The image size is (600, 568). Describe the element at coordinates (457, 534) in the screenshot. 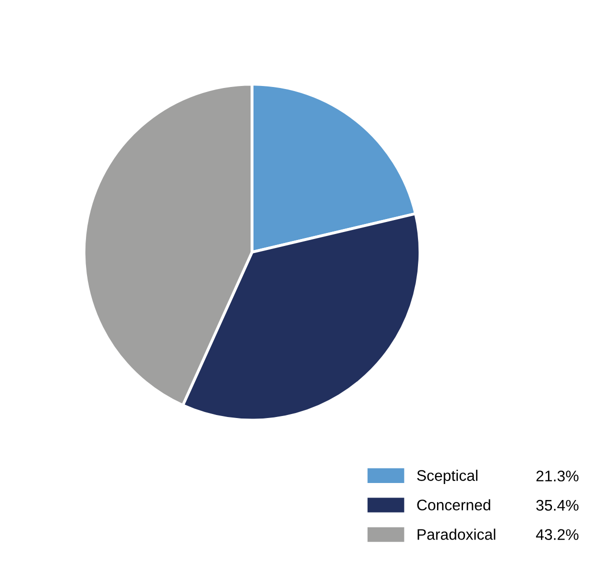

I see `legend-label: Paradoxical` at that location.